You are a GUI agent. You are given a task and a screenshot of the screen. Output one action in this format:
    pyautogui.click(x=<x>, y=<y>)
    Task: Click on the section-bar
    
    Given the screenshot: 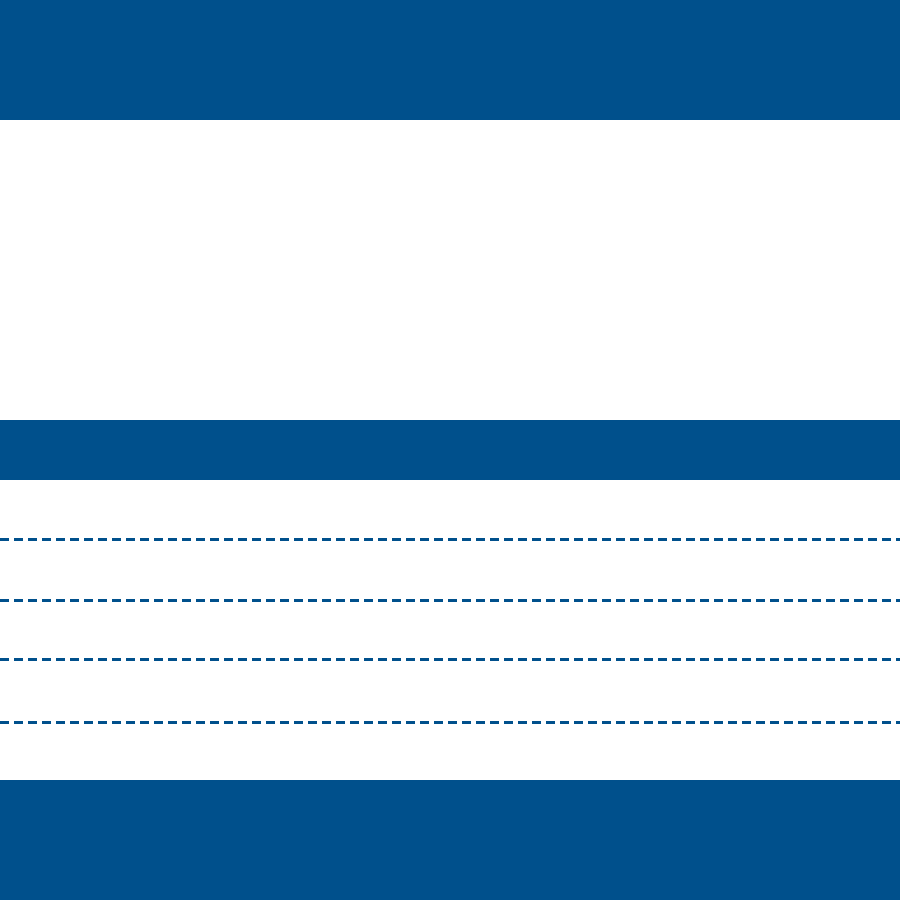 What is the action you would take?
    pyautogui.click(x=450, y=450)
    